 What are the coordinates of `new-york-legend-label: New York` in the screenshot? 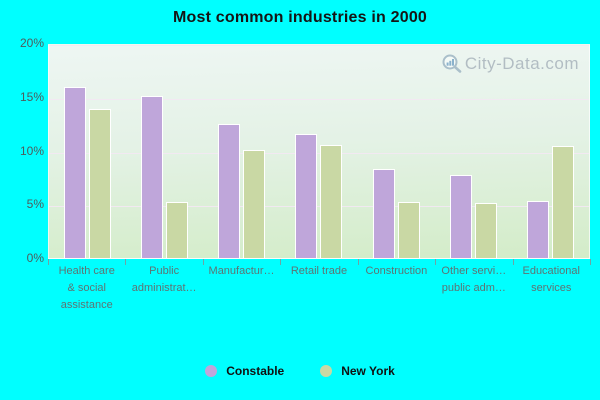 It's located at (368, 371).